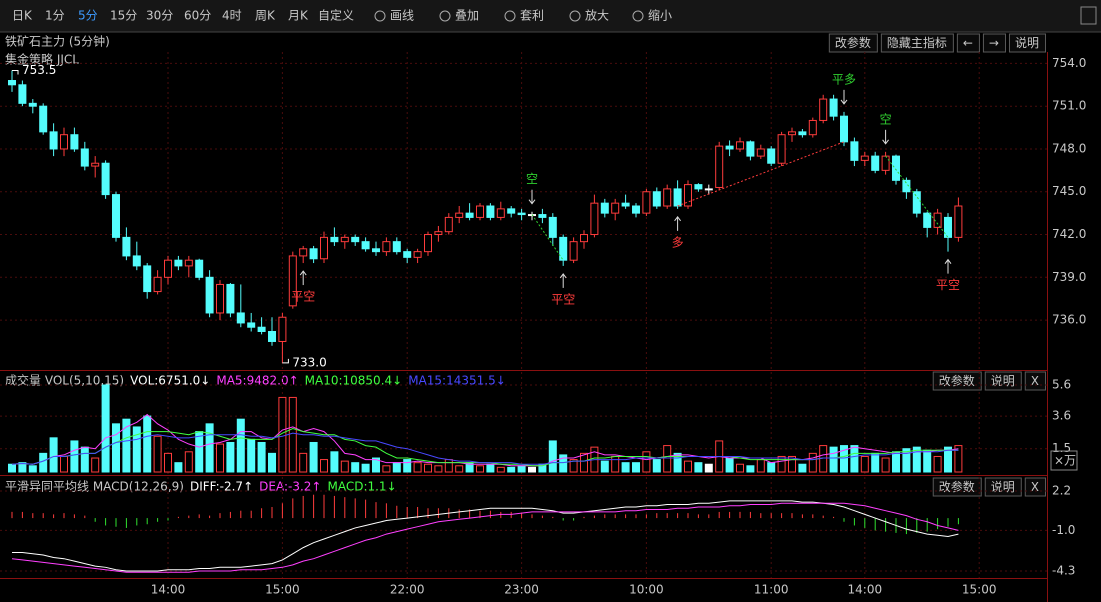 This screenshot has width=1101, height=602. Describe the element at coordinates (232, 16) in the screenshot. I see `toolbar-item: 4时` at that location.